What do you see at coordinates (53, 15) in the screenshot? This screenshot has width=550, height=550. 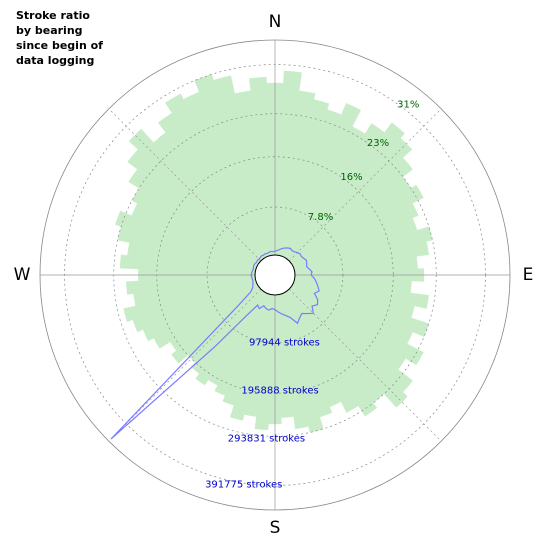 I see `title-line: Stroke ratio` at bounding box center [53, 15].